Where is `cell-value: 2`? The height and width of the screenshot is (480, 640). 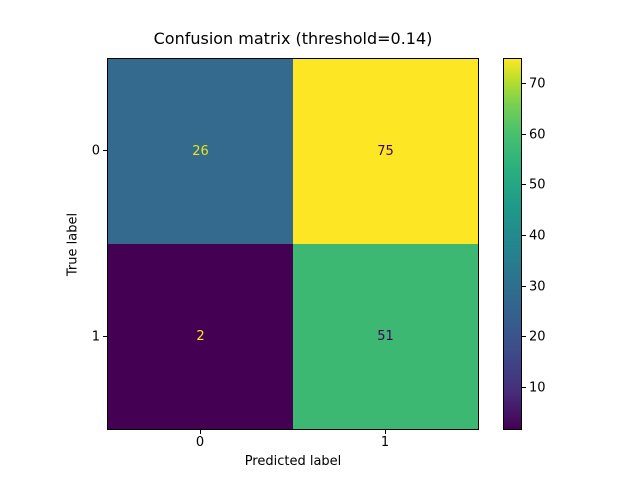 cell-value: 2 is located at coordinates (200, 336).